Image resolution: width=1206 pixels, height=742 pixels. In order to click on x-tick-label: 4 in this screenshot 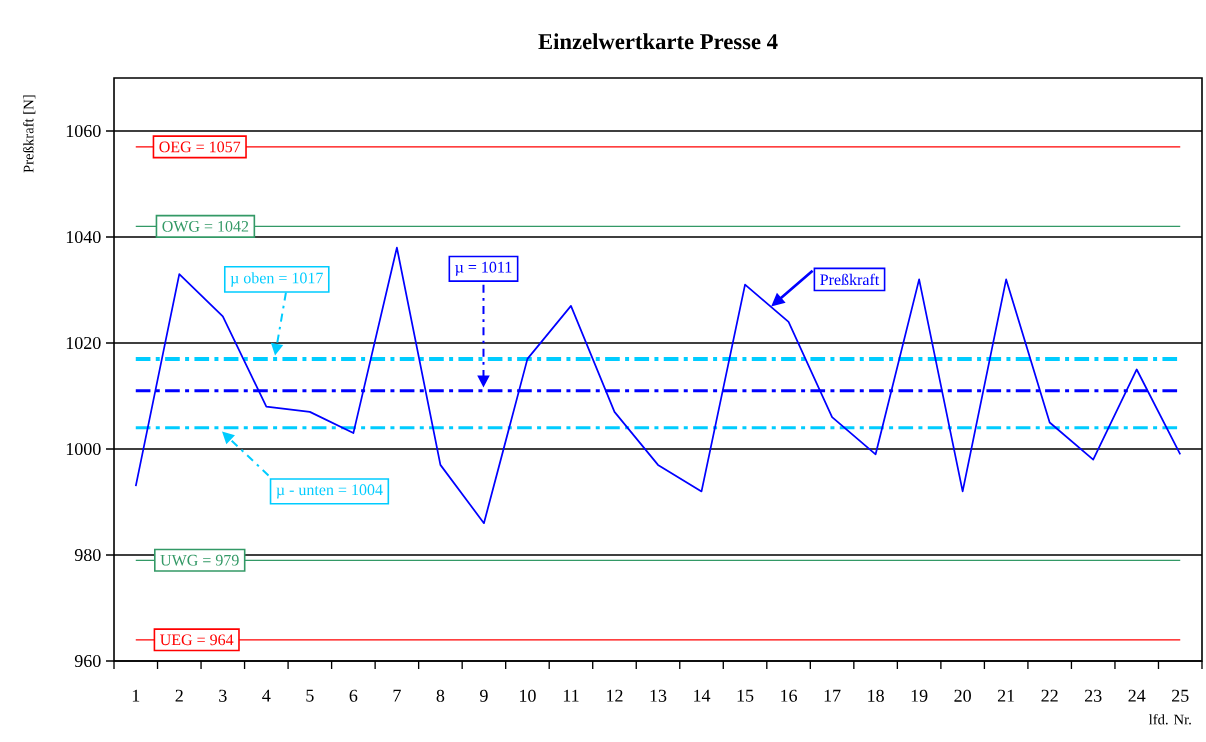, I will do `click(266, 695)`.